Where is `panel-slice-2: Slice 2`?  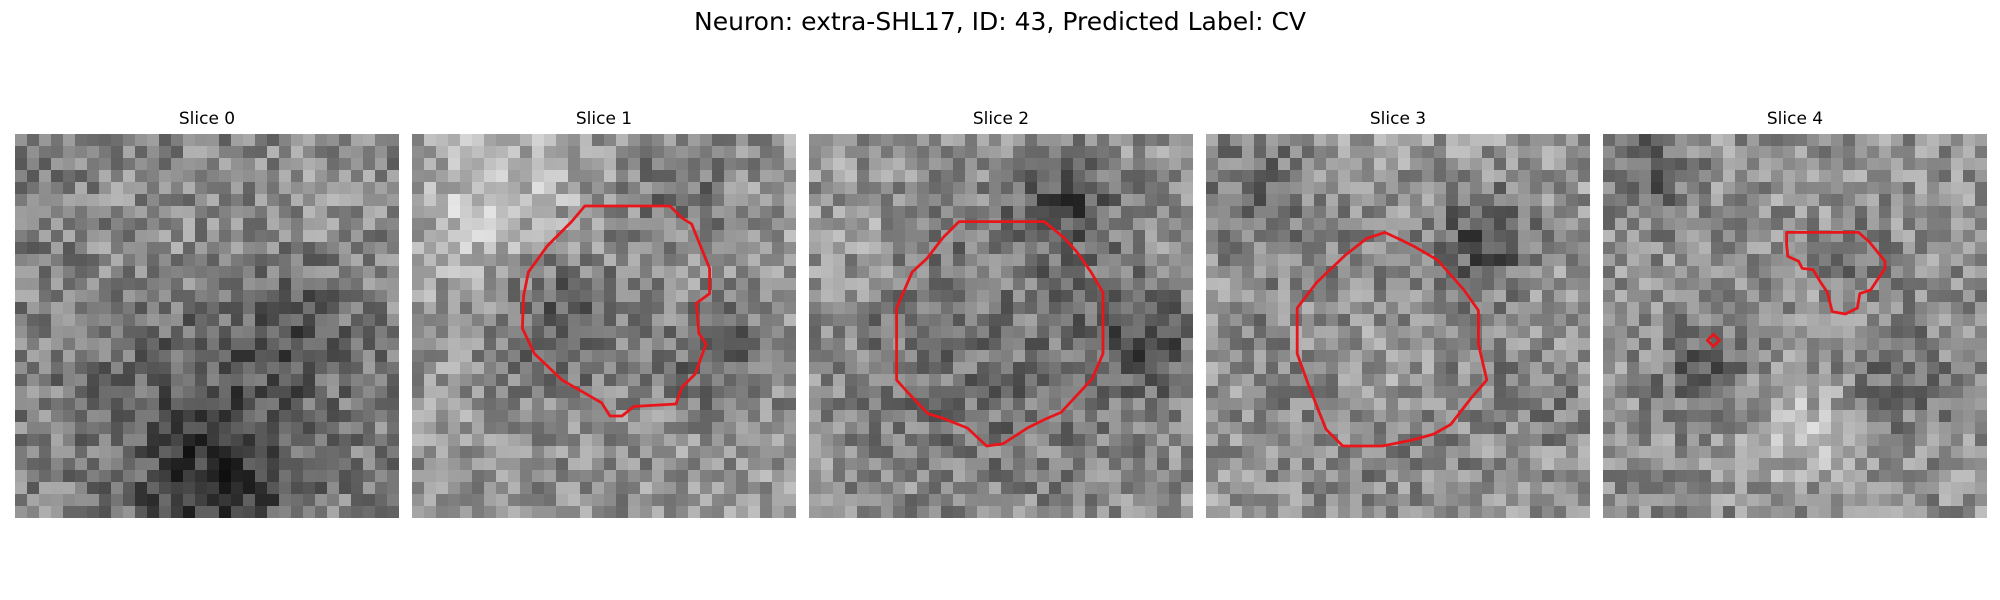
panel-slice-2: Slice 2 is located at coordinates (1001, 119).